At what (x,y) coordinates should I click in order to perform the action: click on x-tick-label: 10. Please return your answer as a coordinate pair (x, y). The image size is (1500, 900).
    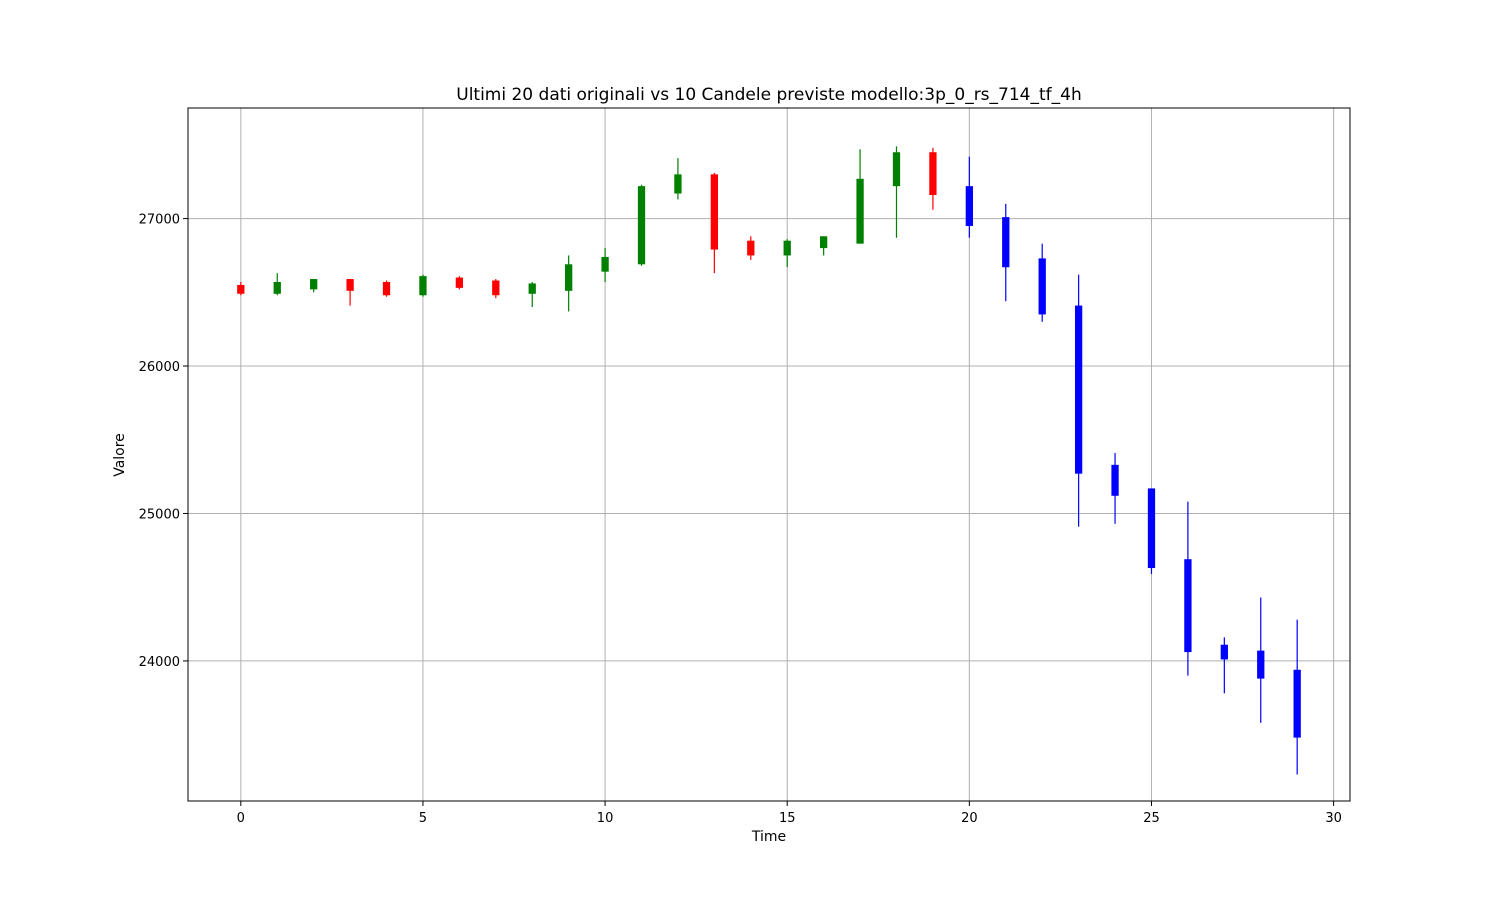
    Looking at the image, I should click on (605, 818).